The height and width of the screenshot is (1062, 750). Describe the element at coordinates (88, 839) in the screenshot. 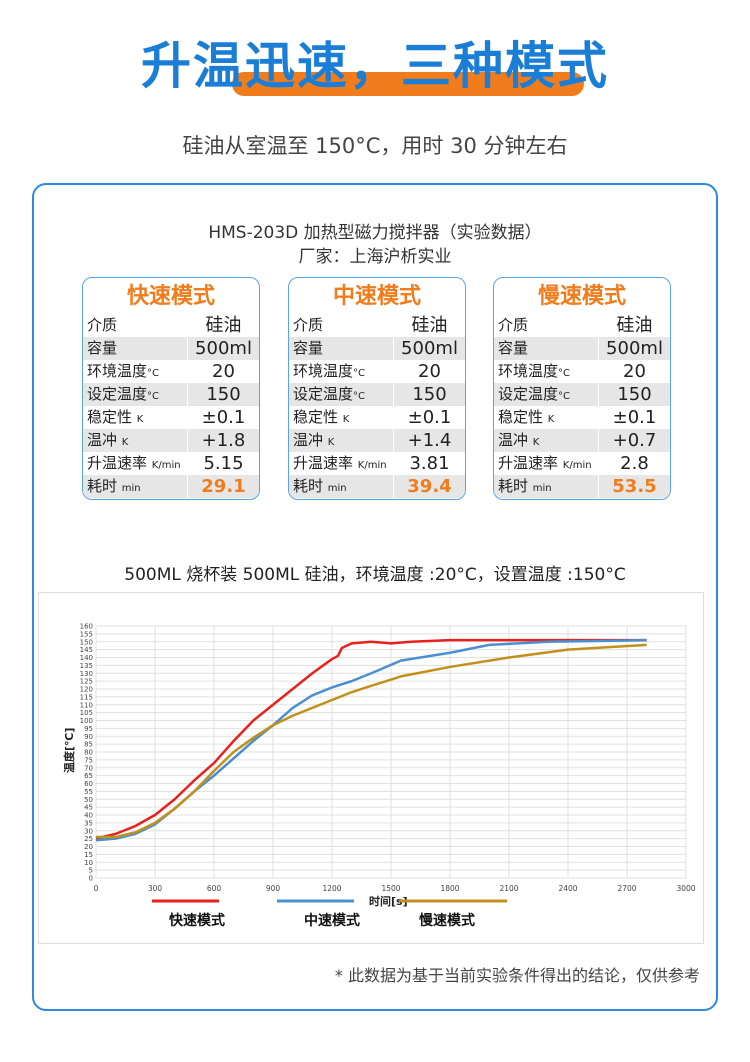

I see `y-tick-label: 25` at that location.